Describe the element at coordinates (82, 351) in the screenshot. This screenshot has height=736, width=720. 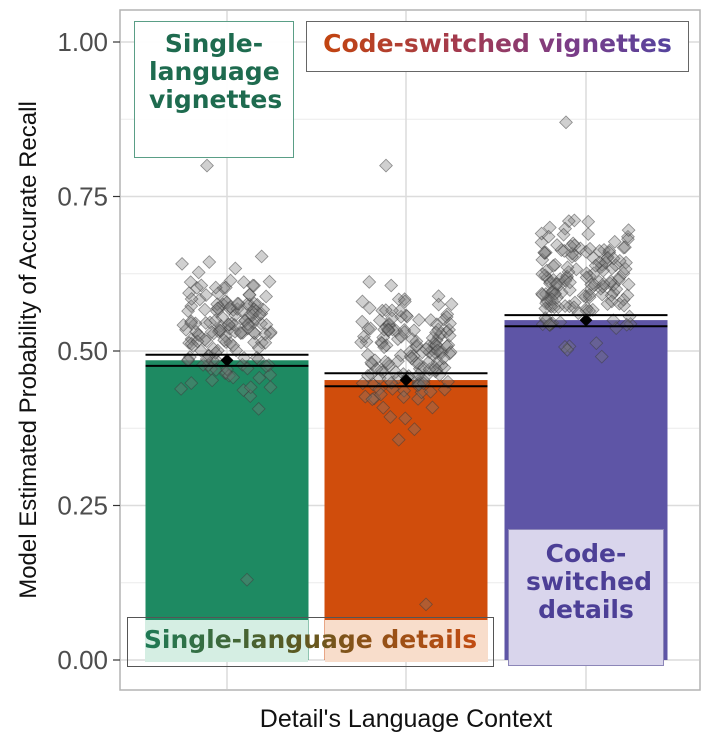
I see `y-tick-label: 0.50` at that location.